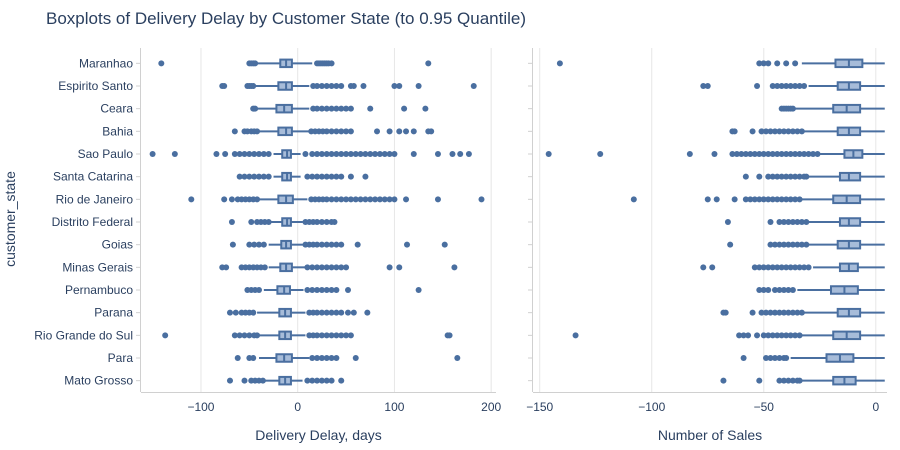  Describe the element at coordinates (310, 154) in the screenshot. I see `box-sao-paulo` at that location.